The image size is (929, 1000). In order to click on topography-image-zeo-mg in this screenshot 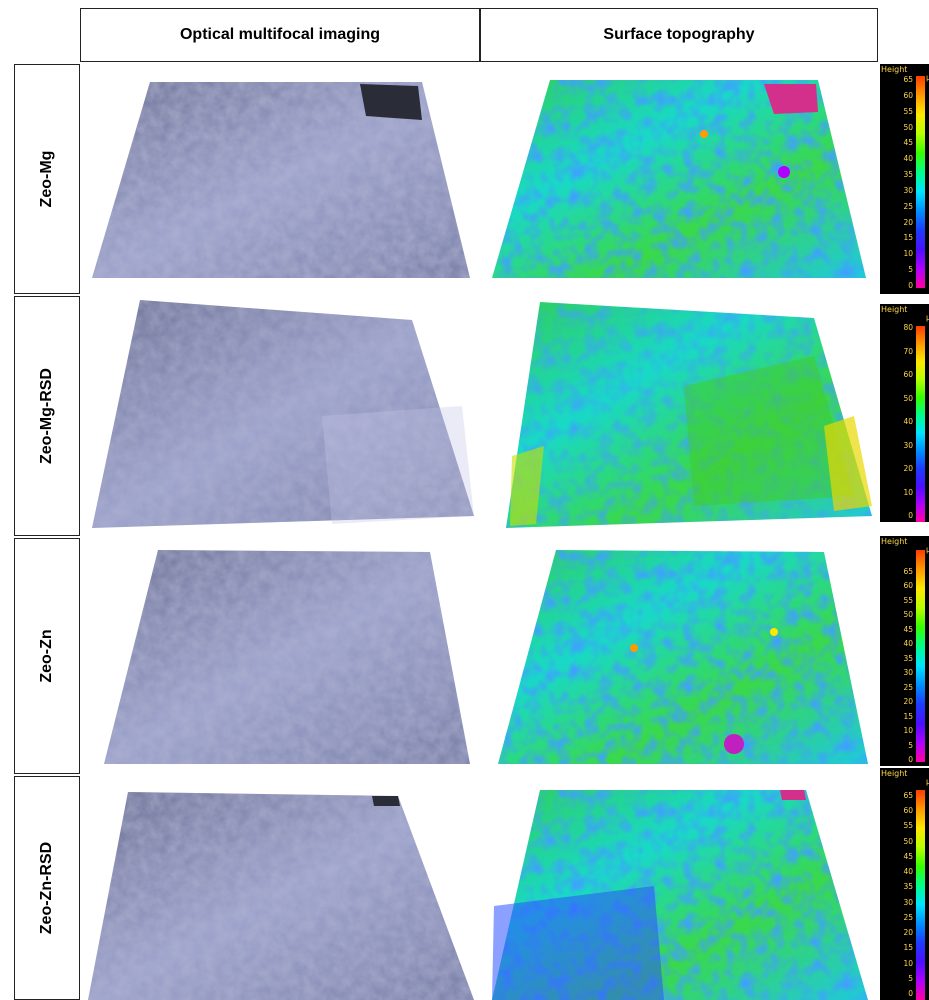, I will do `click(679, 179)`.